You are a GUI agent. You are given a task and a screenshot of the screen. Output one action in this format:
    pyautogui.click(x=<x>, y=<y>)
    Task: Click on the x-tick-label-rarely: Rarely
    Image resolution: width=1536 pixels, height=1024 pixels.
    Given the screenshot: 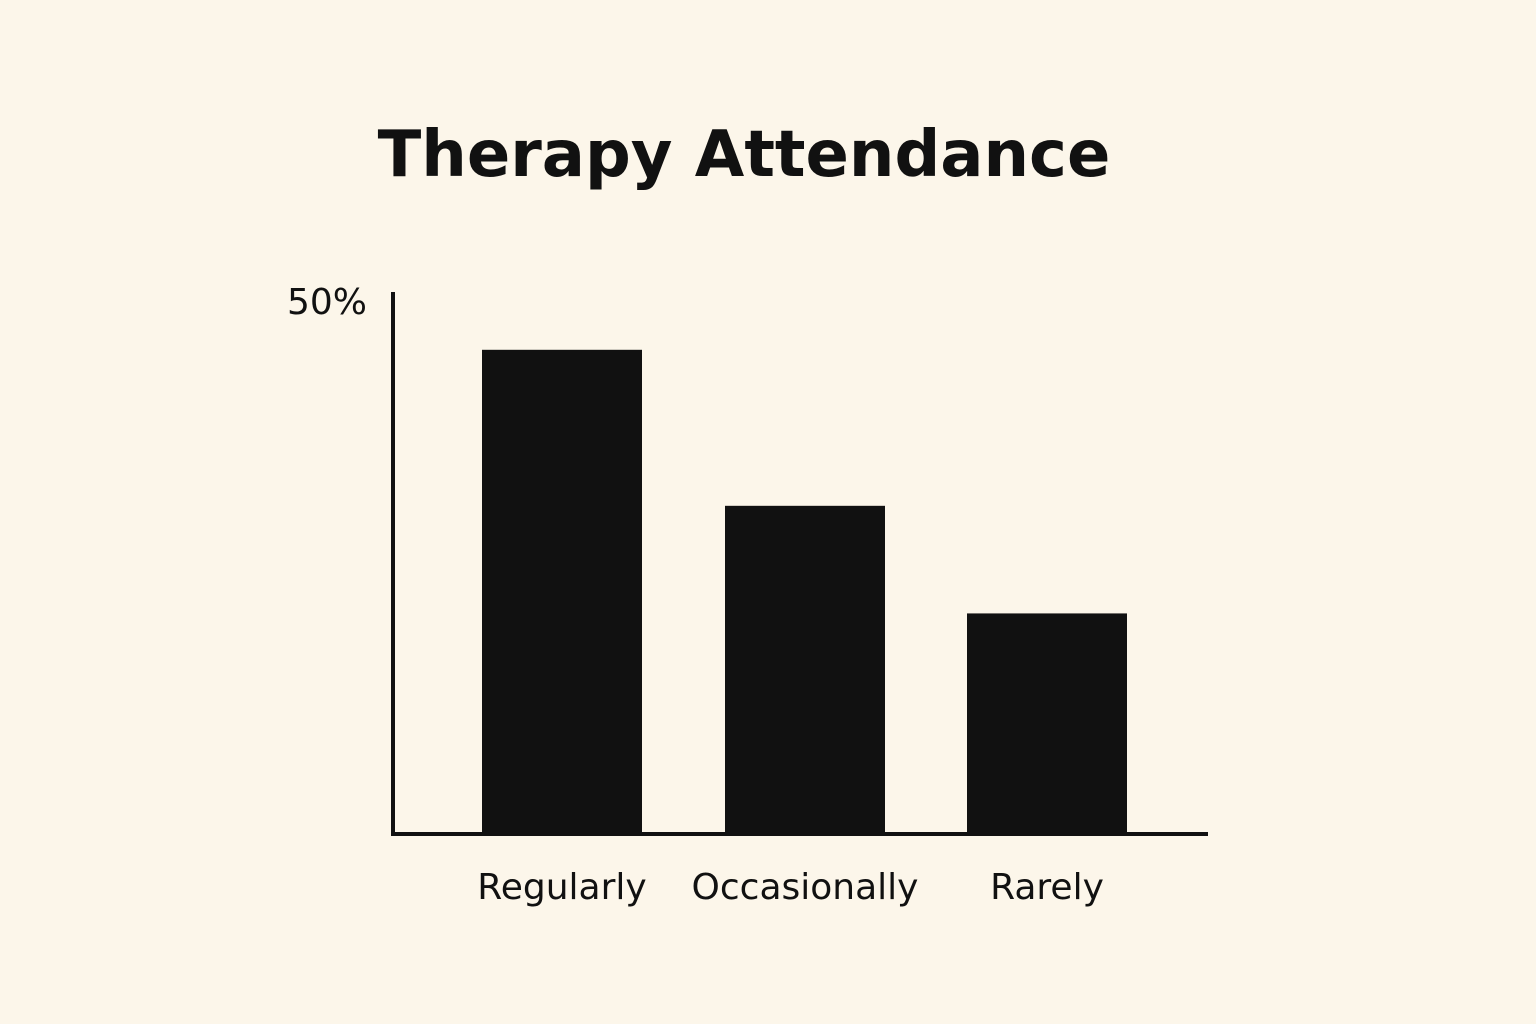 What is the action you would take?
    pyautogui.click(x=1047, y=887)
    